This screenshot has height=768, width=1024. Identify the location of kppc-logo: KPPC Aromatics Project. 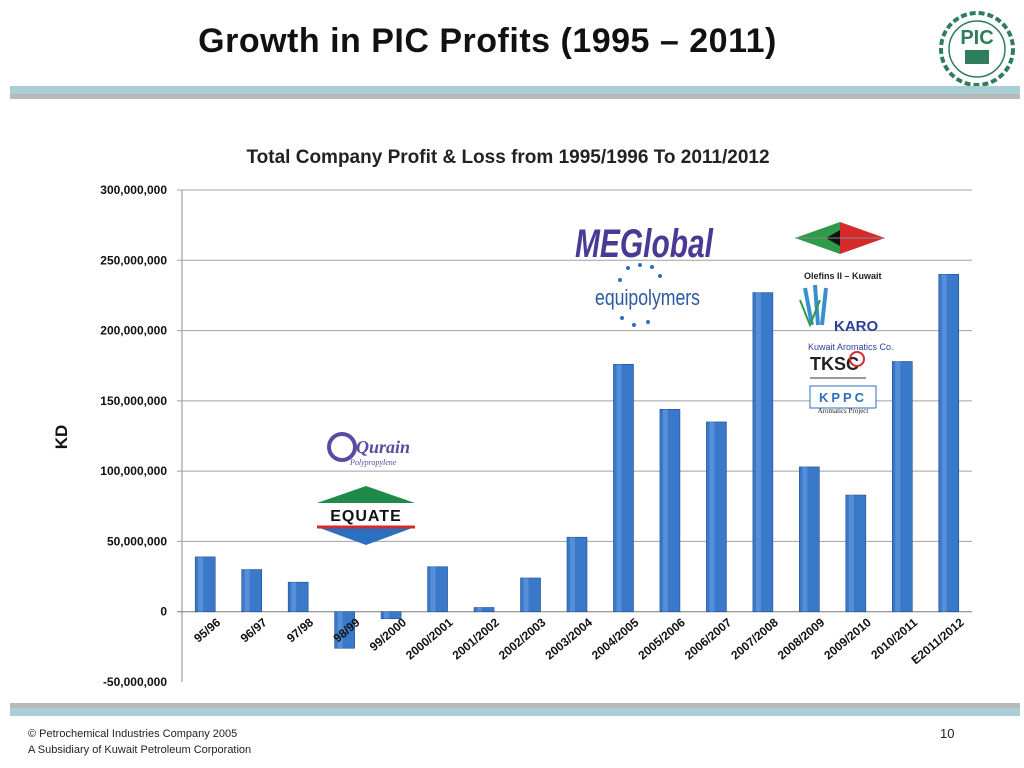
(843, 400).